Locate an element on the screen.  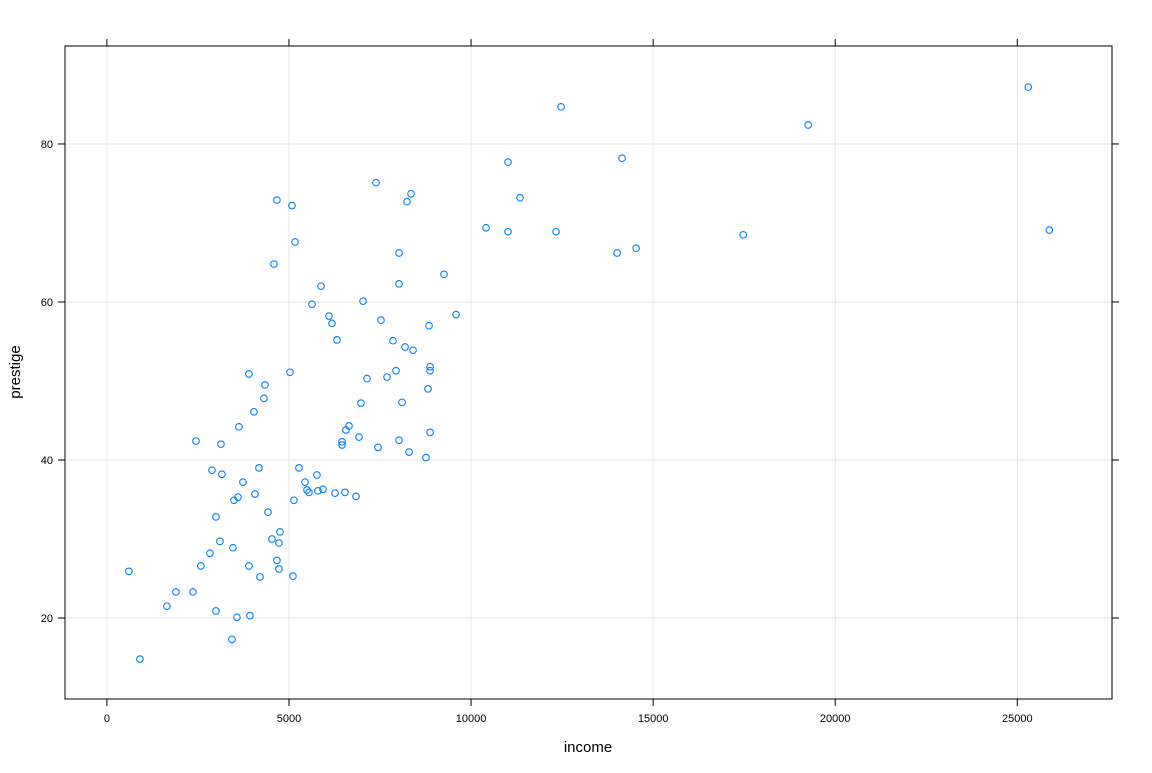
x-axis-label: income is located at coordinates (588, 747).